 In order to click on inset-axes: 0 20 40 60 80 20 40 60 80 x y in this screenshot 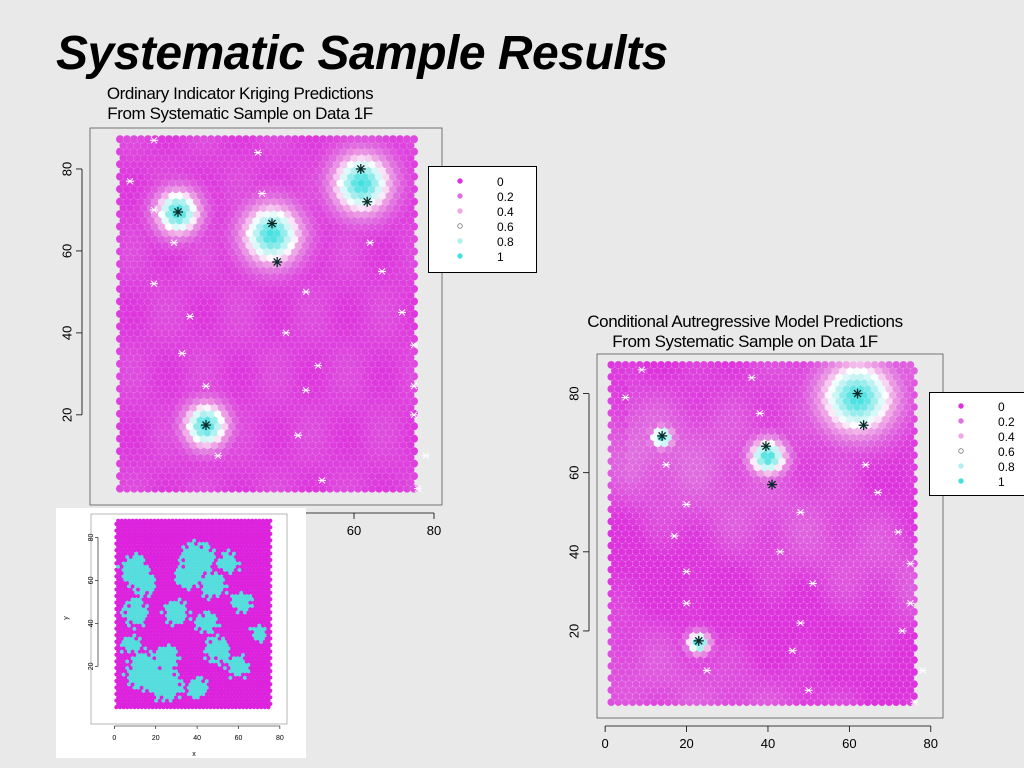, I will do `click(173, 645)`.